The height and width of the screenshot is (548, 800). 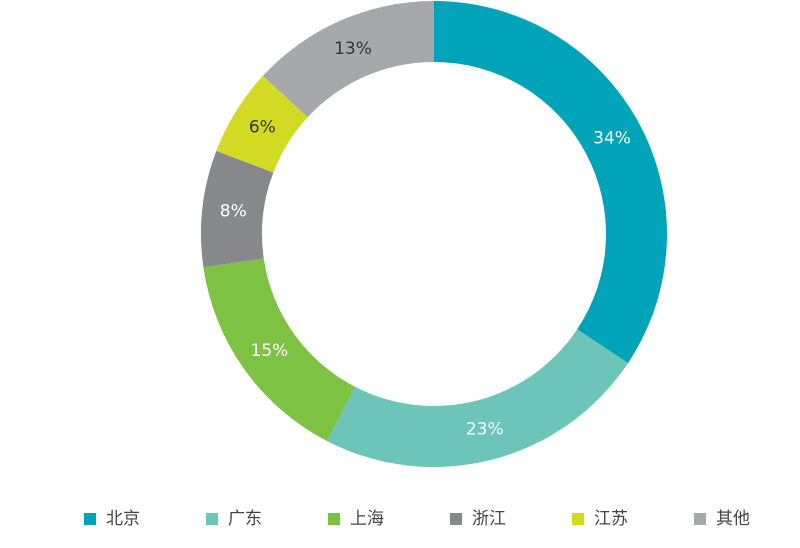 What do you see at coordinates (353, 49) in the screenshot?
I see `slice-label-6: 13%` at bounding box center [353, 49].